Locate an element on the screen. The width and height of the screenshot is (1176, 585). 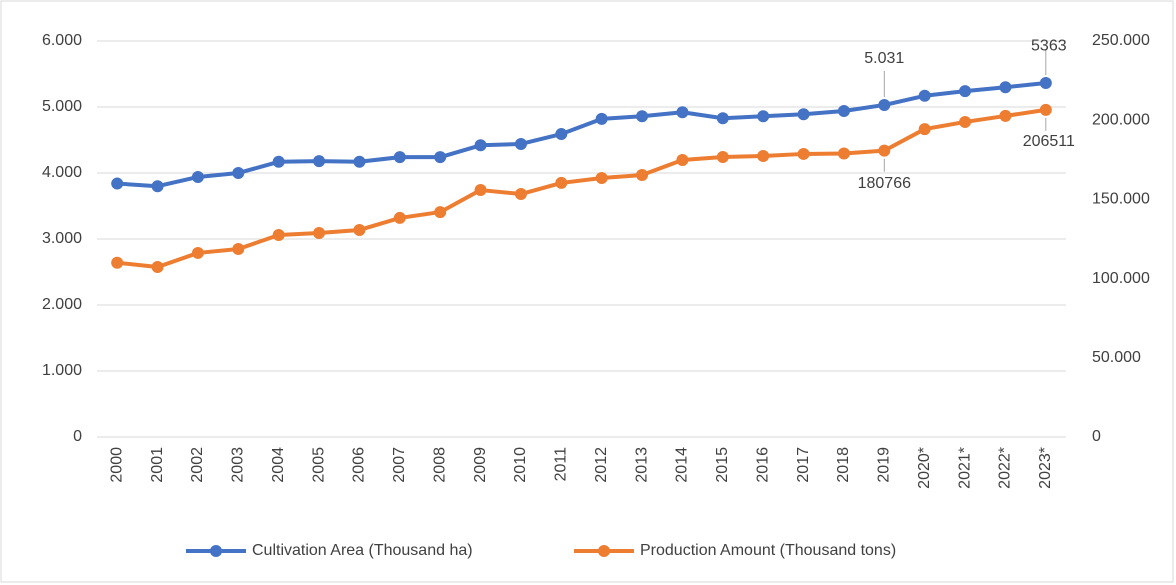
data-label: 206511 is located at coordinates (1049, 141).